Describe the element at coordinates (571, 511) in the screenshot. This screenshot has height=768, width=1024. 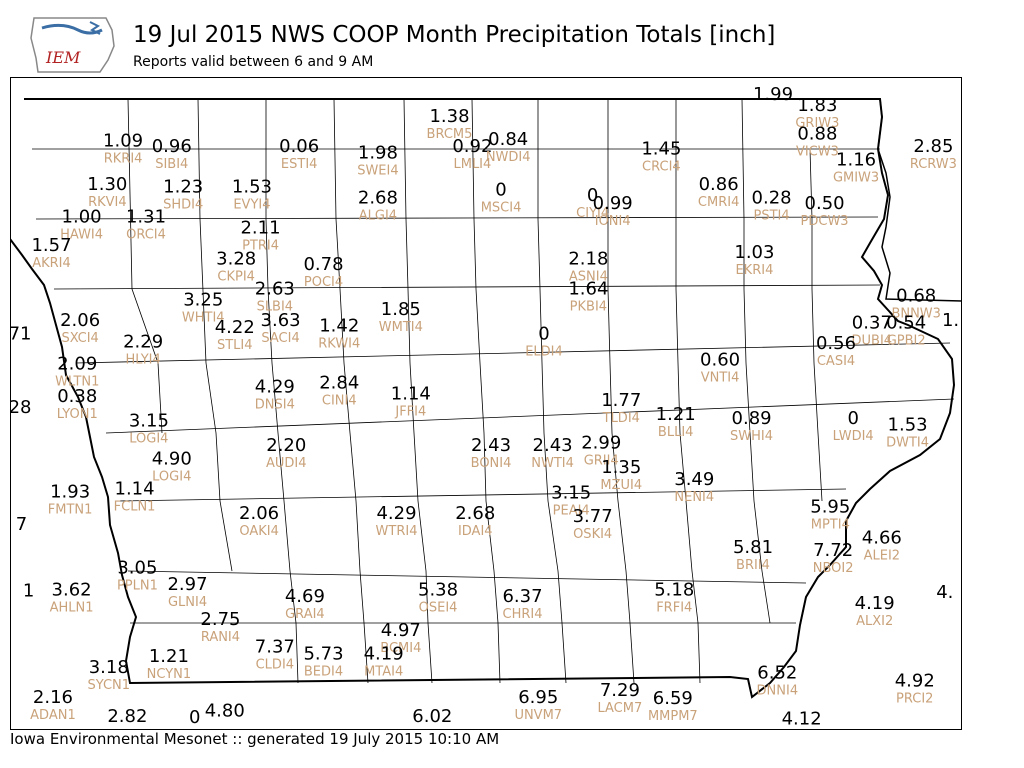
I see `station-id: PEAI4` at that location.